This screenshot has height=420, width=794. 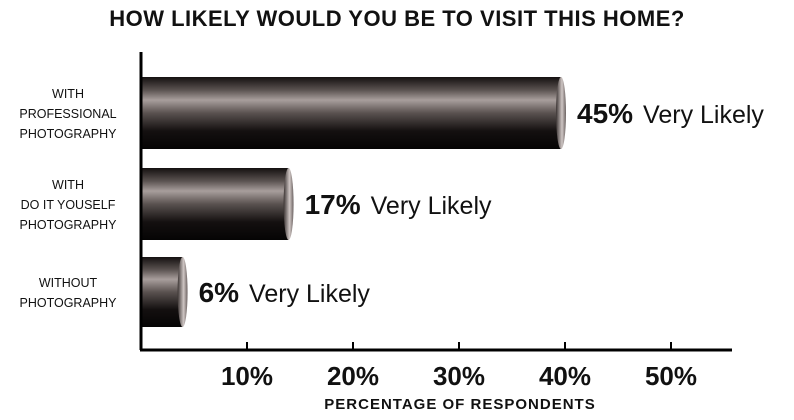 I want to click on data-label-2: 17% Very Likely, so click(x=398, y=204).